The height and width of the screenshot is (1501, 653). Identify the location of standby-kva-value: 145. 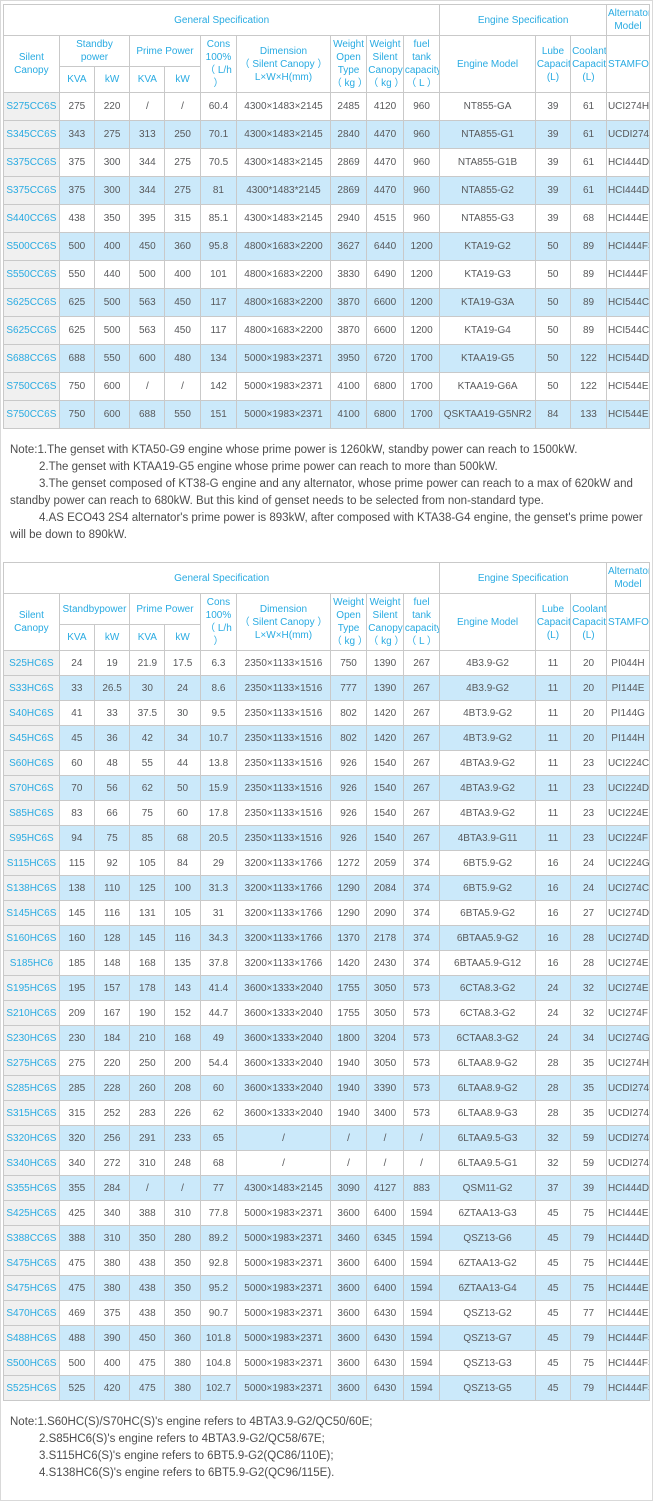
(76, 913).